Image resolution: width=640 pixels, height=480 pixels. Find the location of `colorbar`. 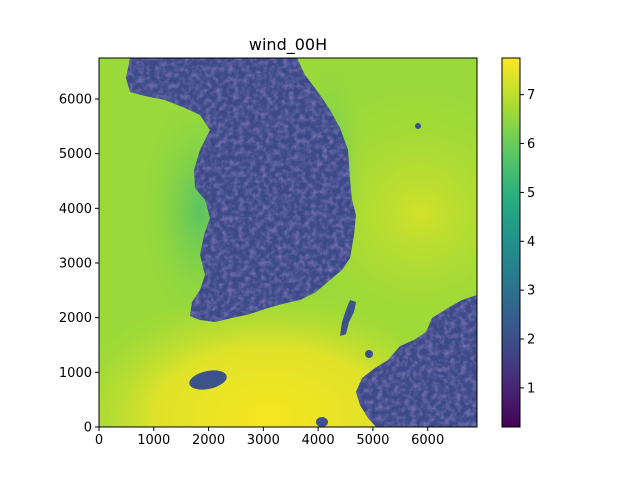

colorbar is located at coordinates (511, 242).